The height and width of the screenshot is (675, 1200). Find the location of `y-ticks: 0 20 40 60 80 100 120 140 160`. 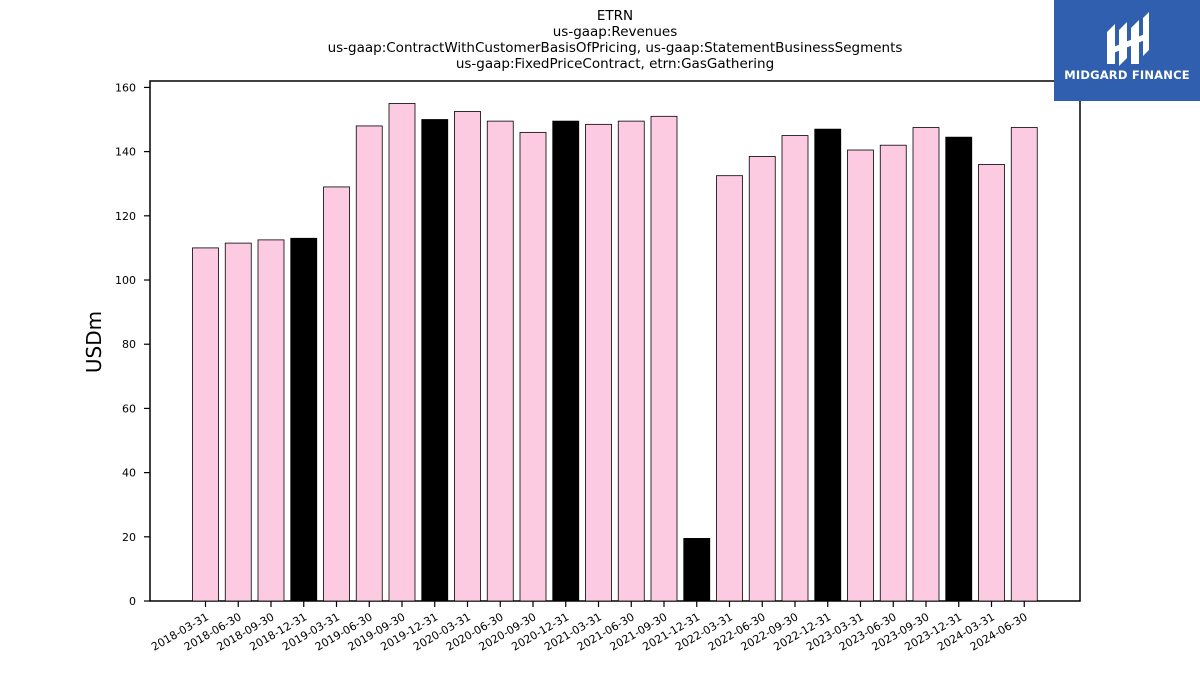

y-ticks: 0 20 40 60 80 100 120 140 160 is located at coordinates (132, 344).